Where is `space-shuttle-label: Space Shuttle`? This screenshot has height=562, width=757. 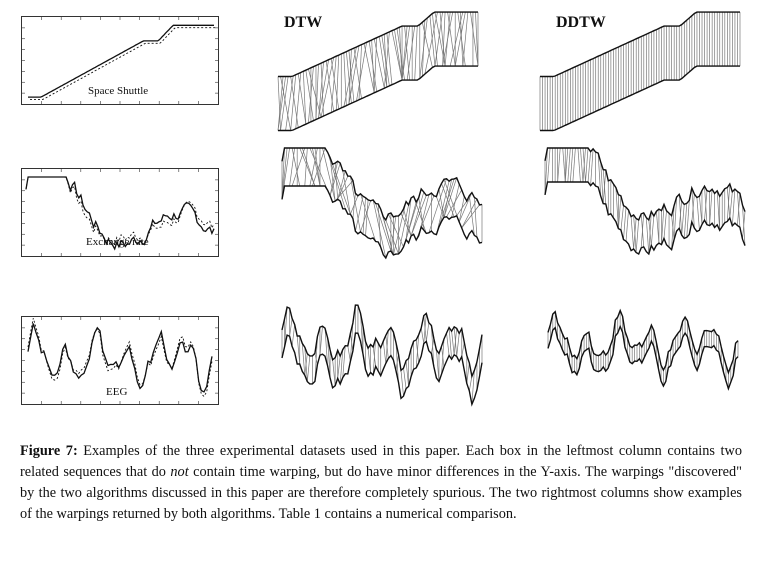
space-shuttle-label: Space Shuttle is located at coordinates (118, 91).